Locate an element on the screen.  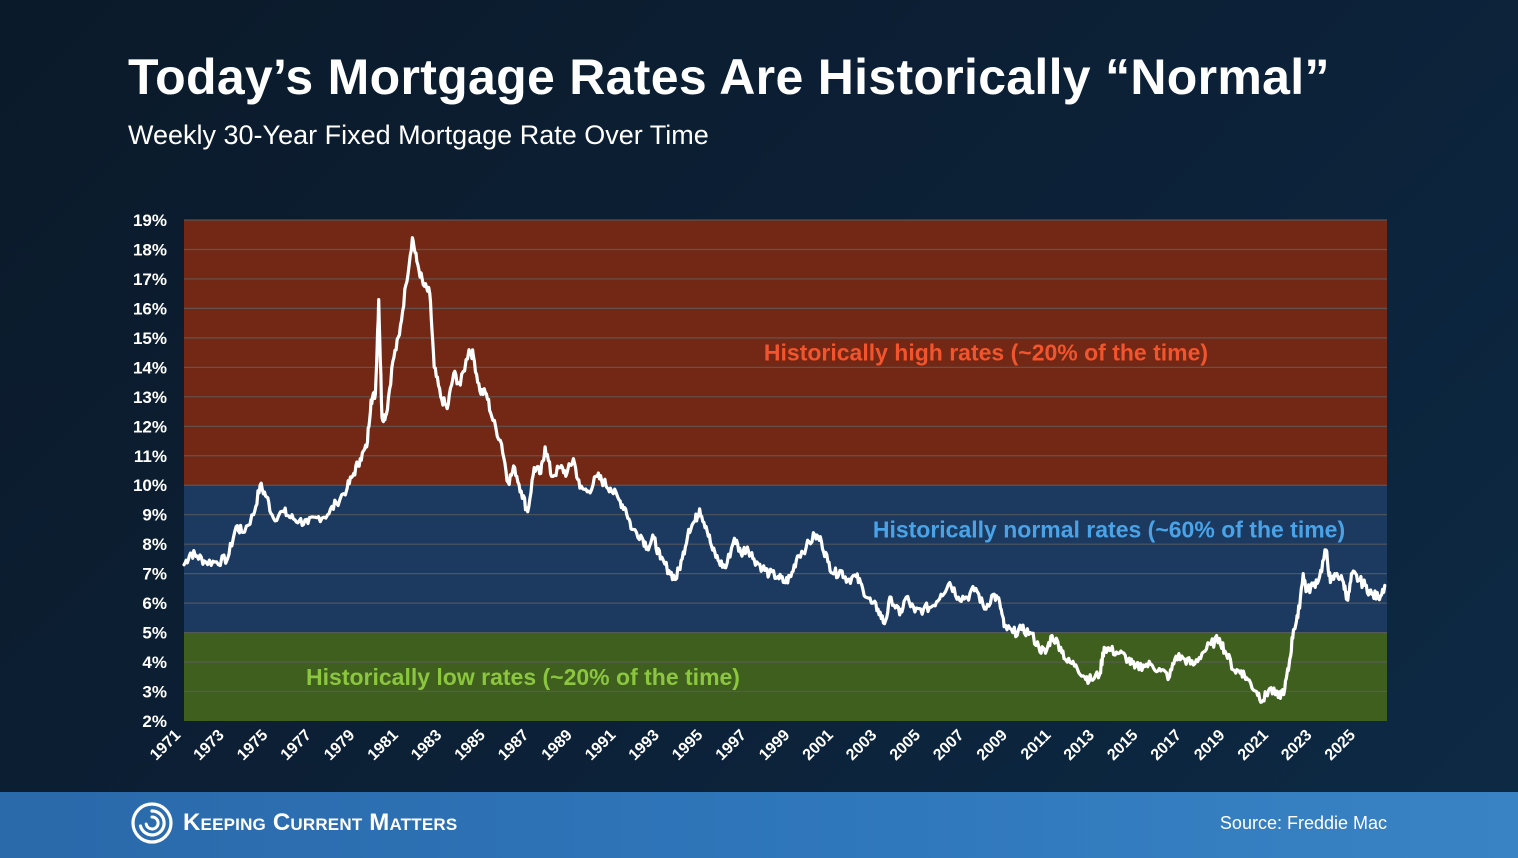
y-tick-label: 4% is located at coordinates (154, 662).